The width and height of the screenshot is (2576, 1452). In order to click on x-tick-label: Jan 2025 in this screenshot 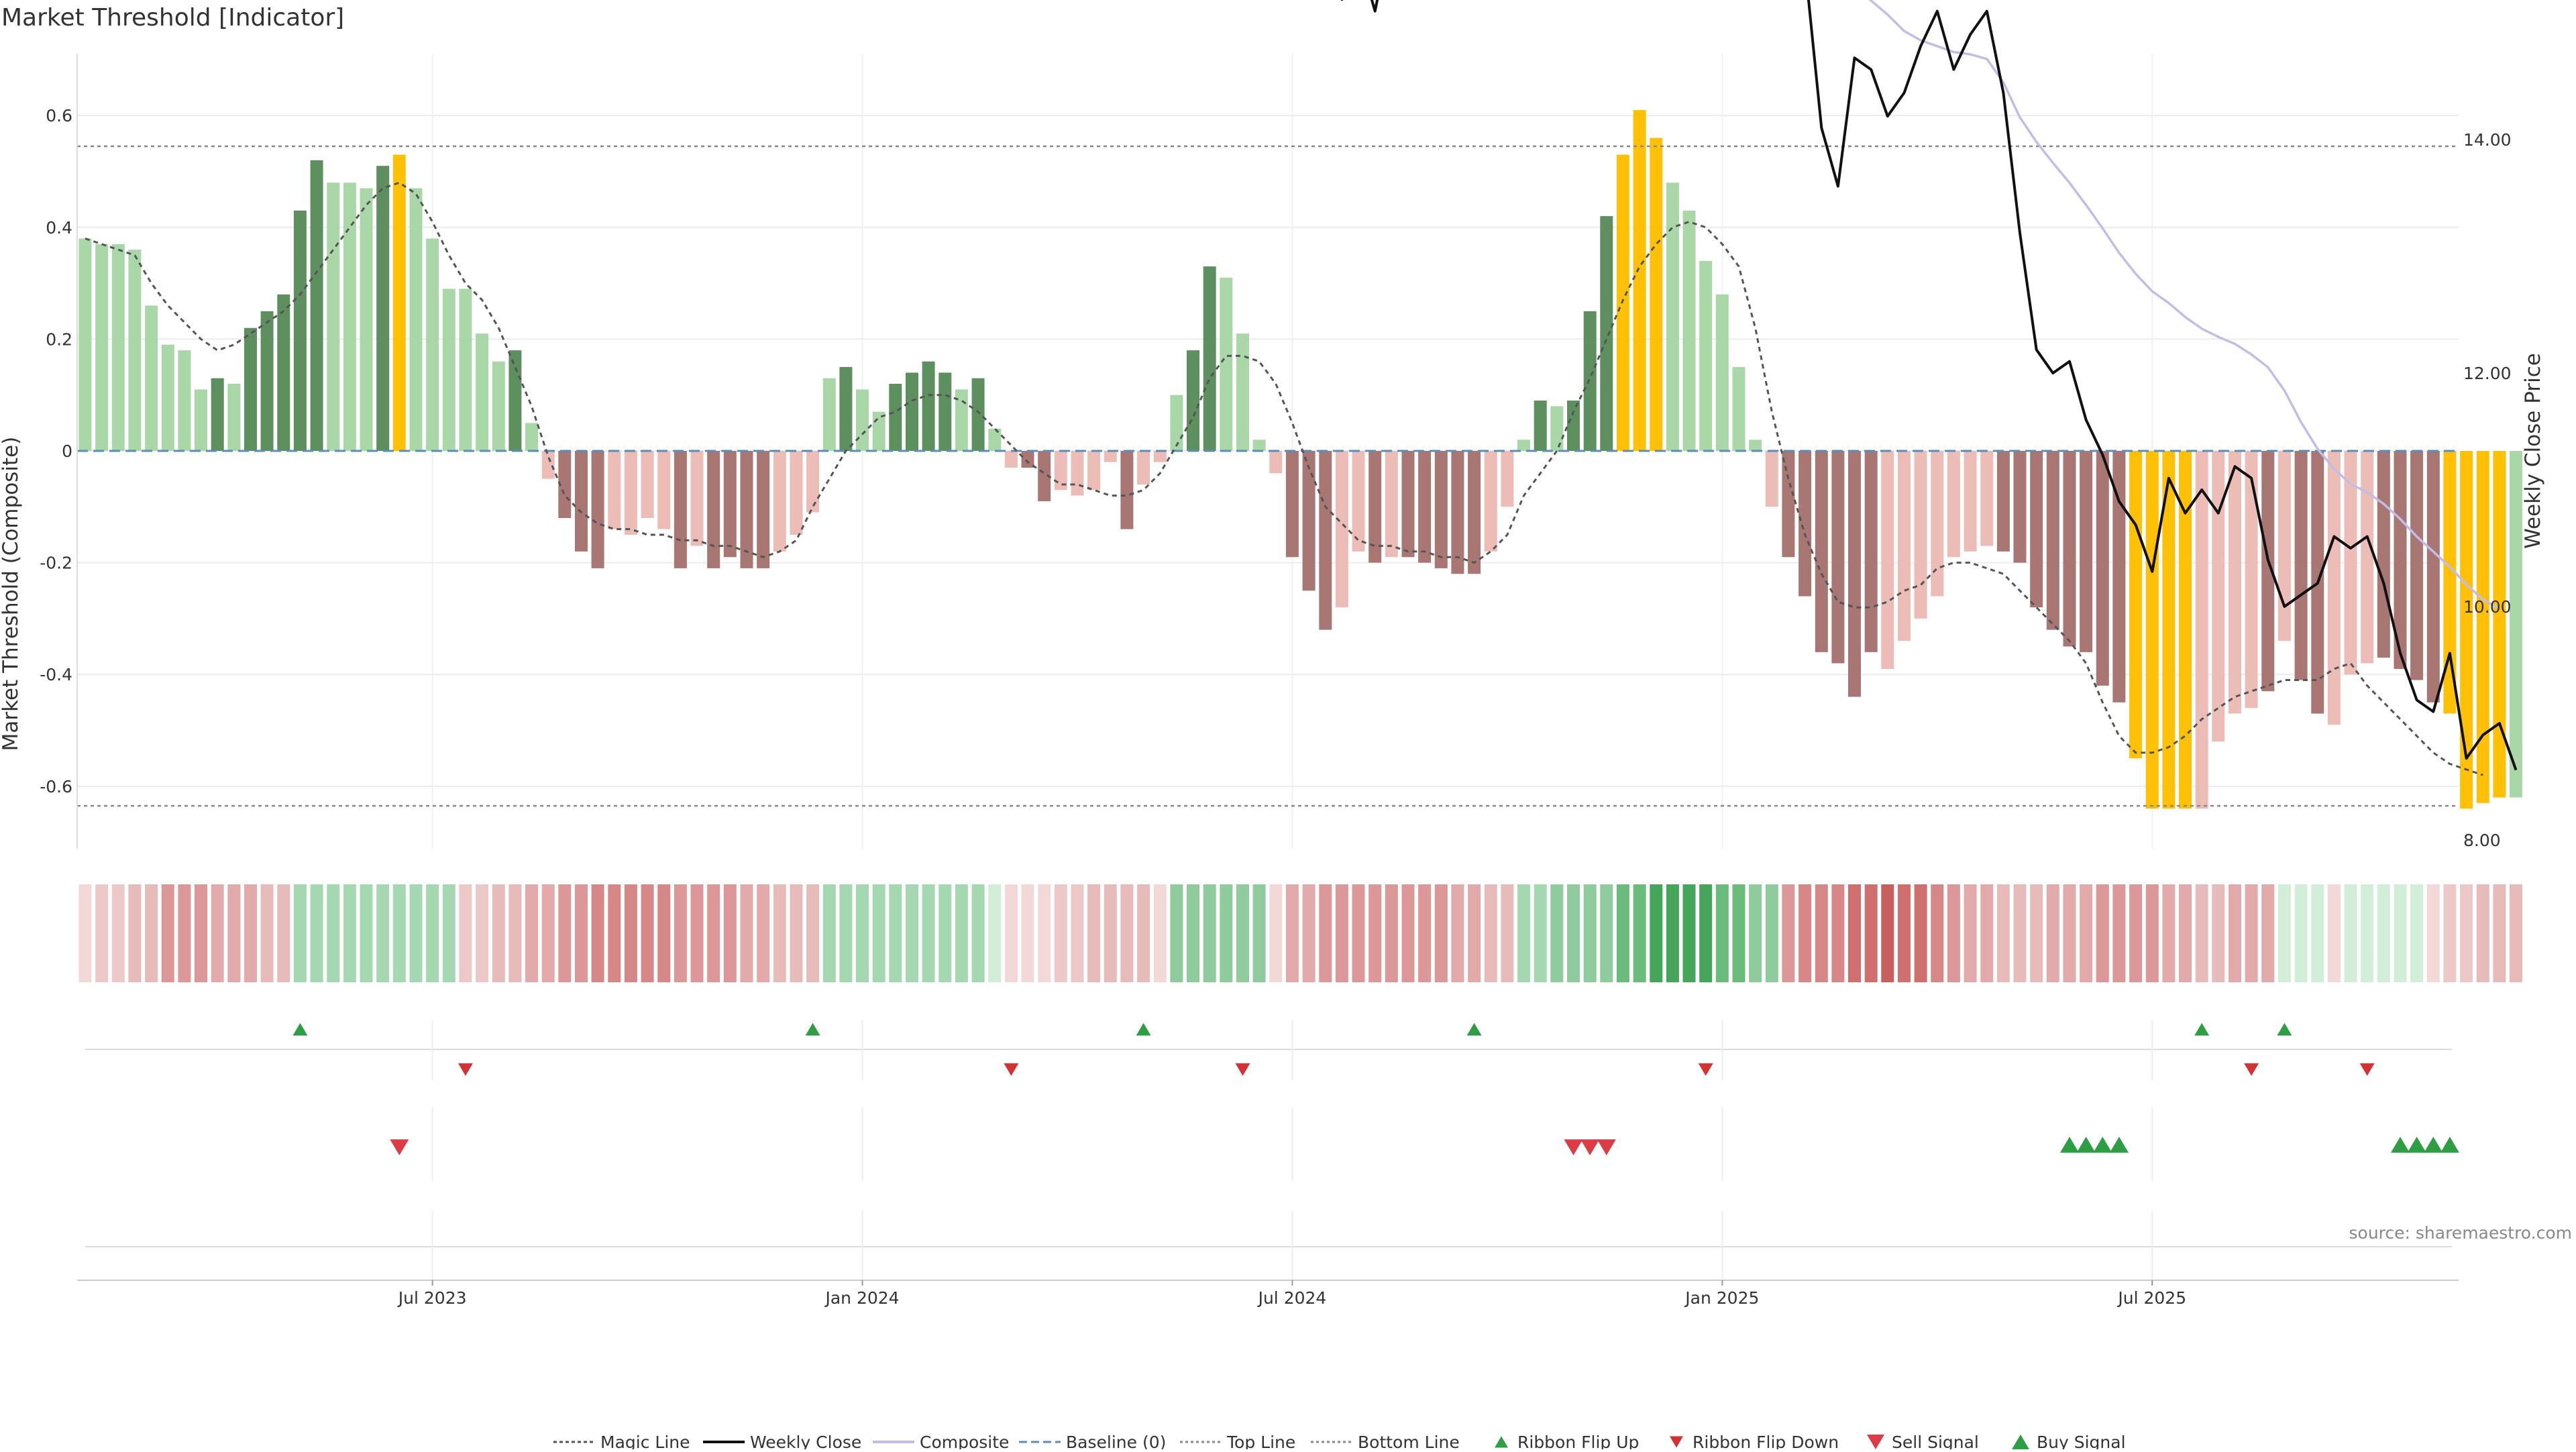, I will do `click(1721, 1298)`.